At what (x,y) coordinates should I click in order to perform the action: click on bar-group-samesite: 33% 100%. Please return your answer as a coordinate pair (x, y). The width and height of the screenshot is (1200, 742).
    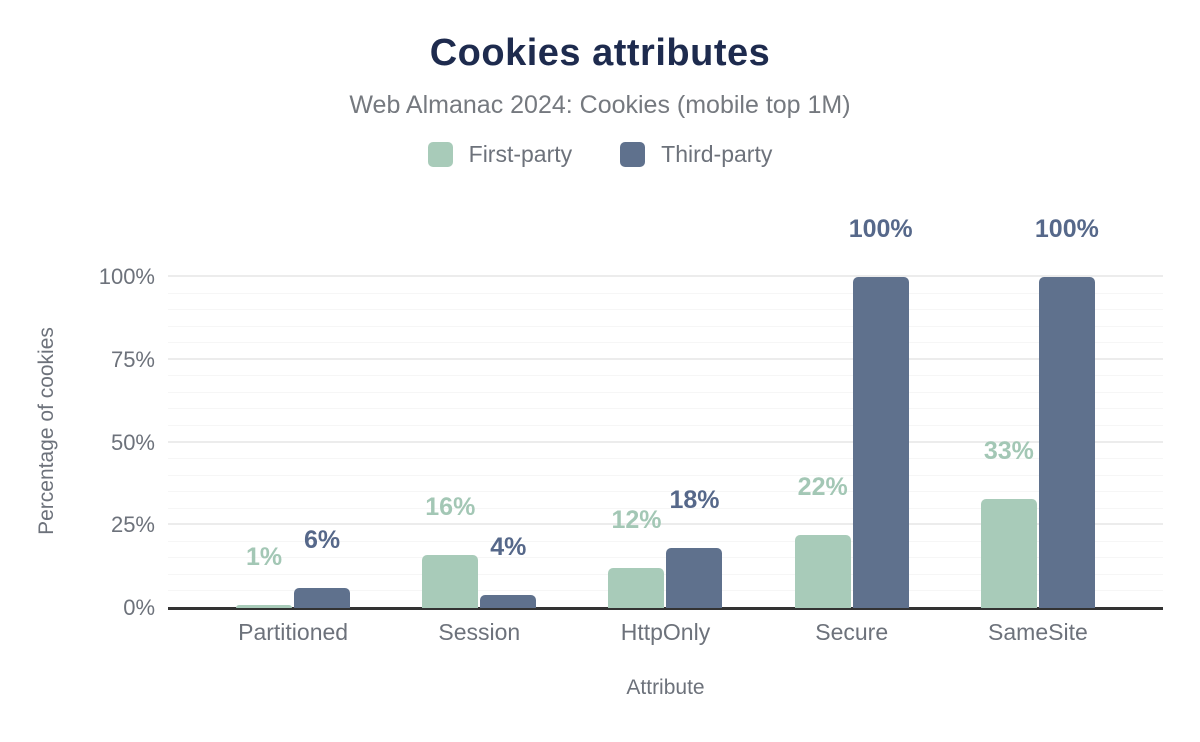
    Looking at the image, I should click on (1038, 412).